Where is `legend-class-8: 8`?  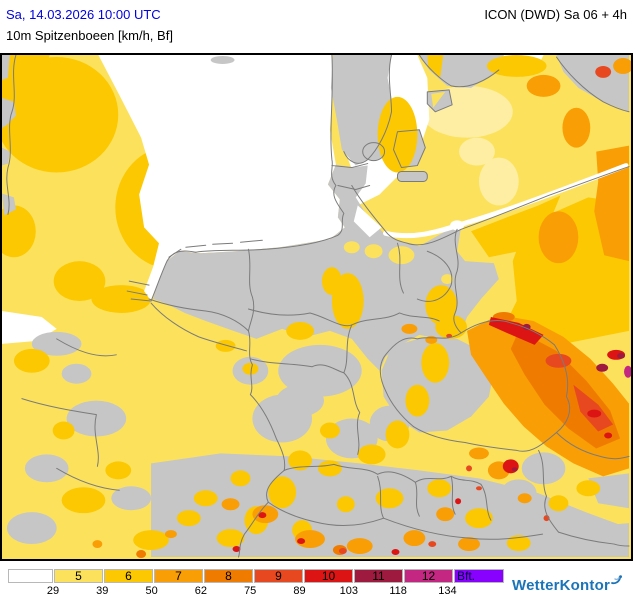 legend-class-8: 8 is located at coordinates (228, 576).